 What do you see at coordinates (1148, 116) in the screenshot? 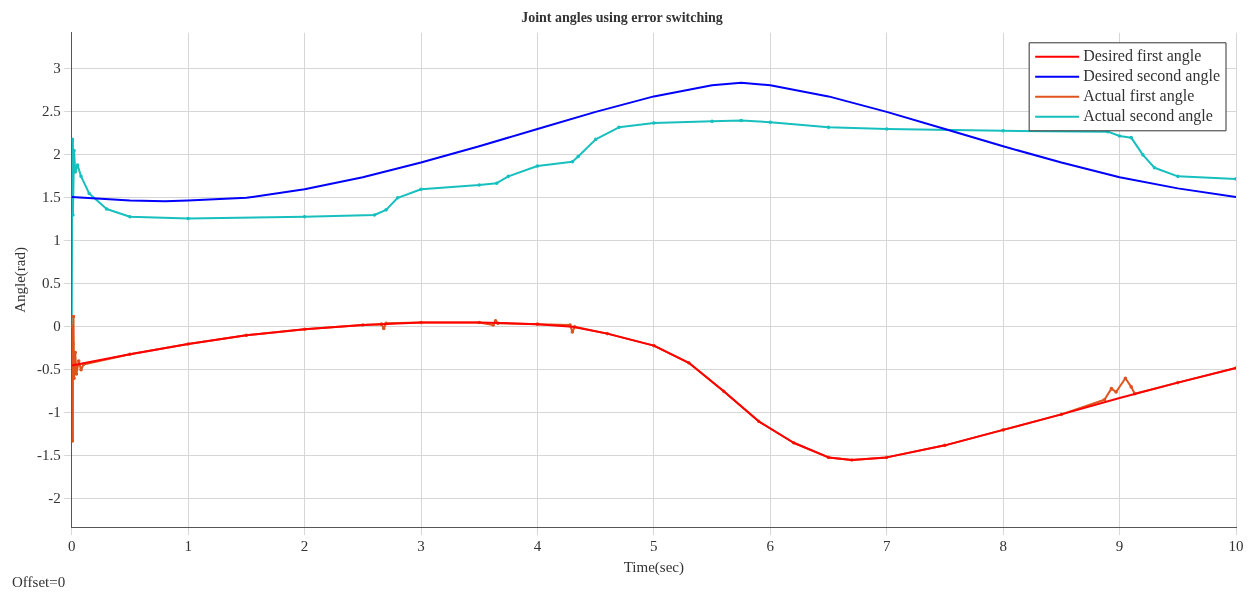
I see `legend-label: Actual second angle` at bounding box center [1148, 116].